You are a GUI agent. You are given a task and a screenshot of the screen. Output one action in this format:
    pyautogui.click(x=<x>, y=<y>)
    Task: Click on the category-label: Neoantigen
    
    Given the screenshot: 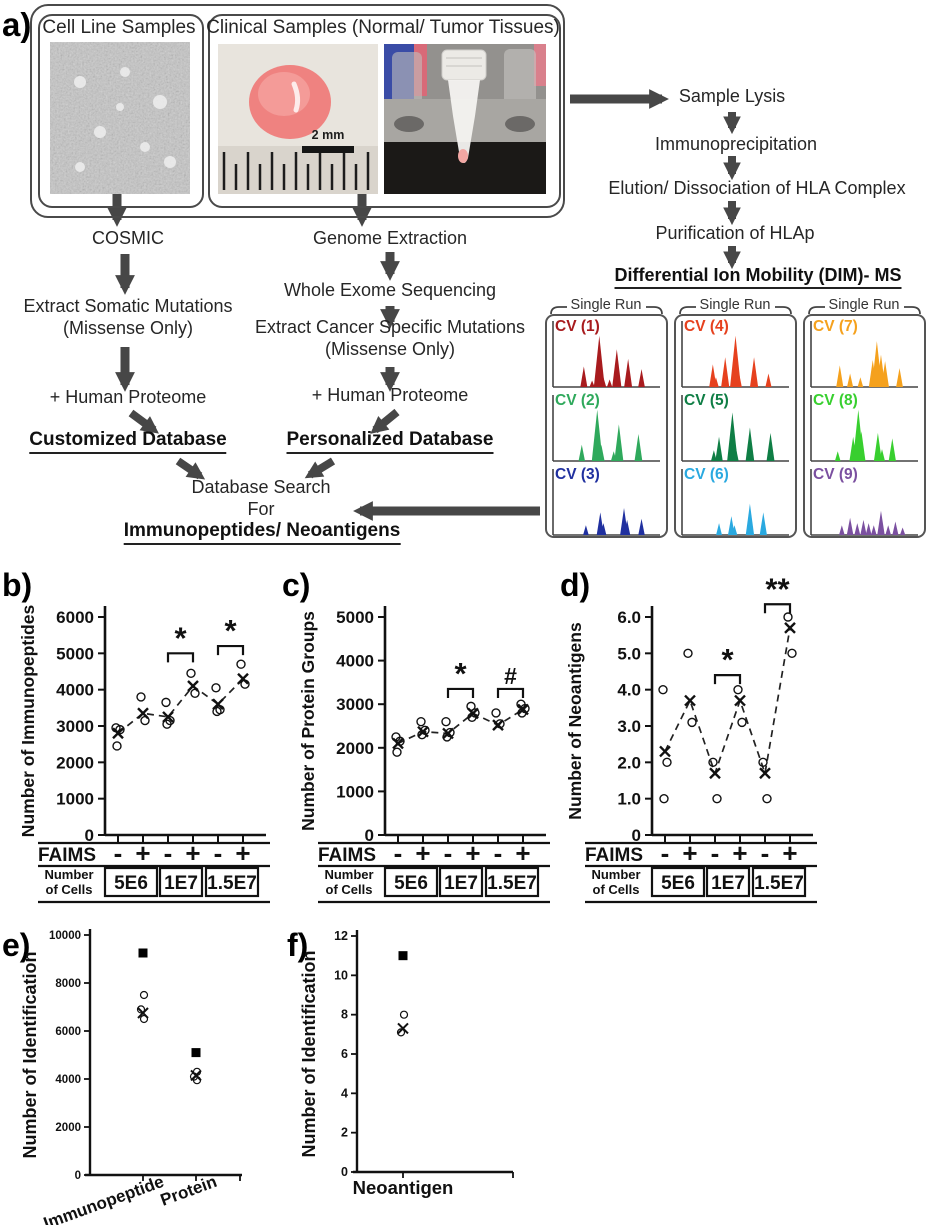 What is the action you would take?
    pyautogui.click(x=403, y=1187)
    